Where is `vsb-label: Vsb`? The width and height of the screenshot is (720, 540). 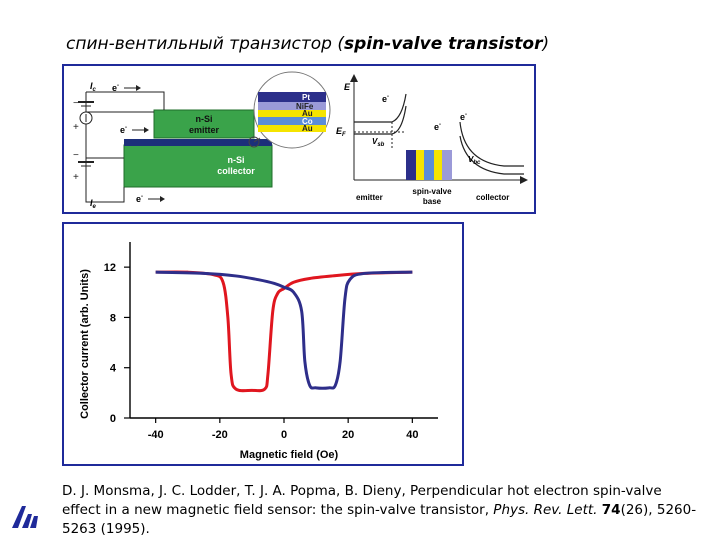
vsb-label: Vsb is located at coordinates (378, 142).